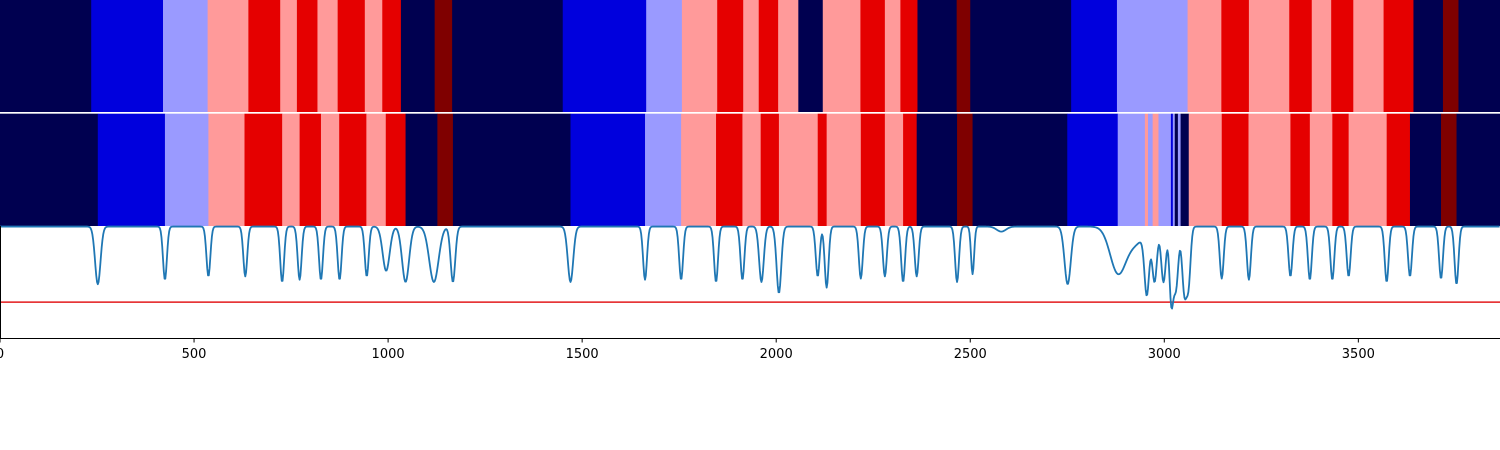  I want to click on x-tick-label-3000: 3000, so click(1164, 354).